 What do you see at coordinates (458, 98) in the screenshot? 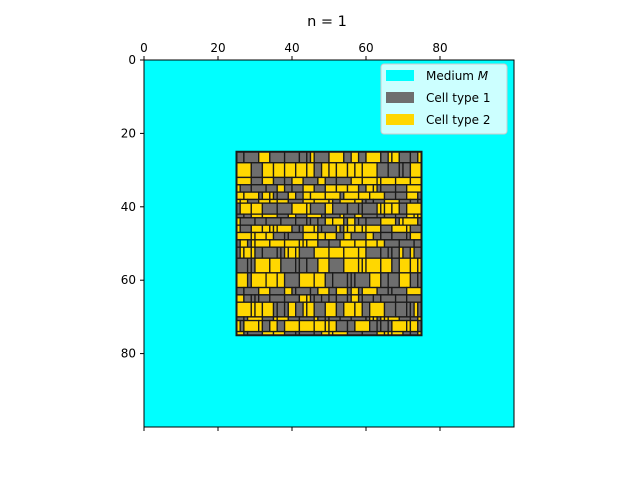
I see `legend-label-cell-type-1: Cell type 1` at bounding box center [458, 98].